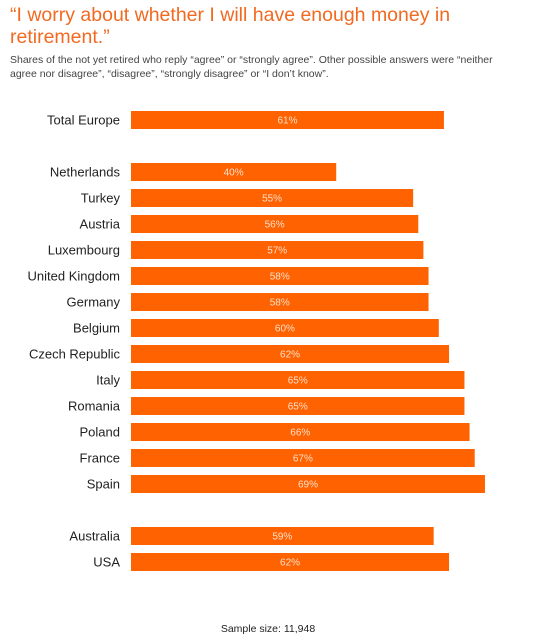 This screenshot has height=644, width=536. Describe the element at coordinates (75, 354) in the screenshot. I see `category-label-czech-republic: Czech Republic` at that location.